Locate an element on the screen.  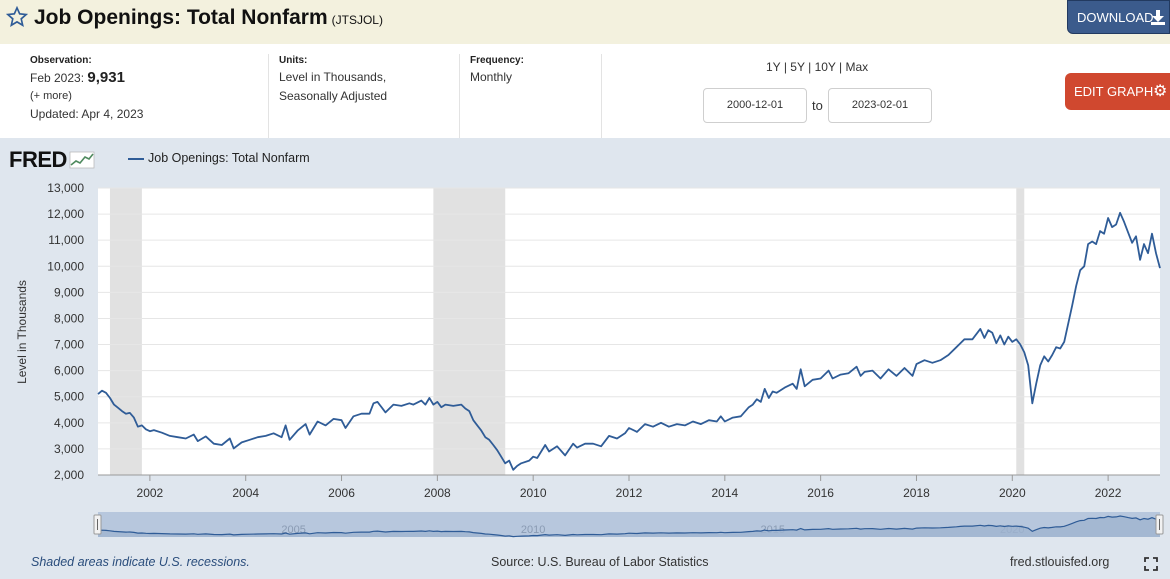
navigator-line is located at coordinates (629, 526).